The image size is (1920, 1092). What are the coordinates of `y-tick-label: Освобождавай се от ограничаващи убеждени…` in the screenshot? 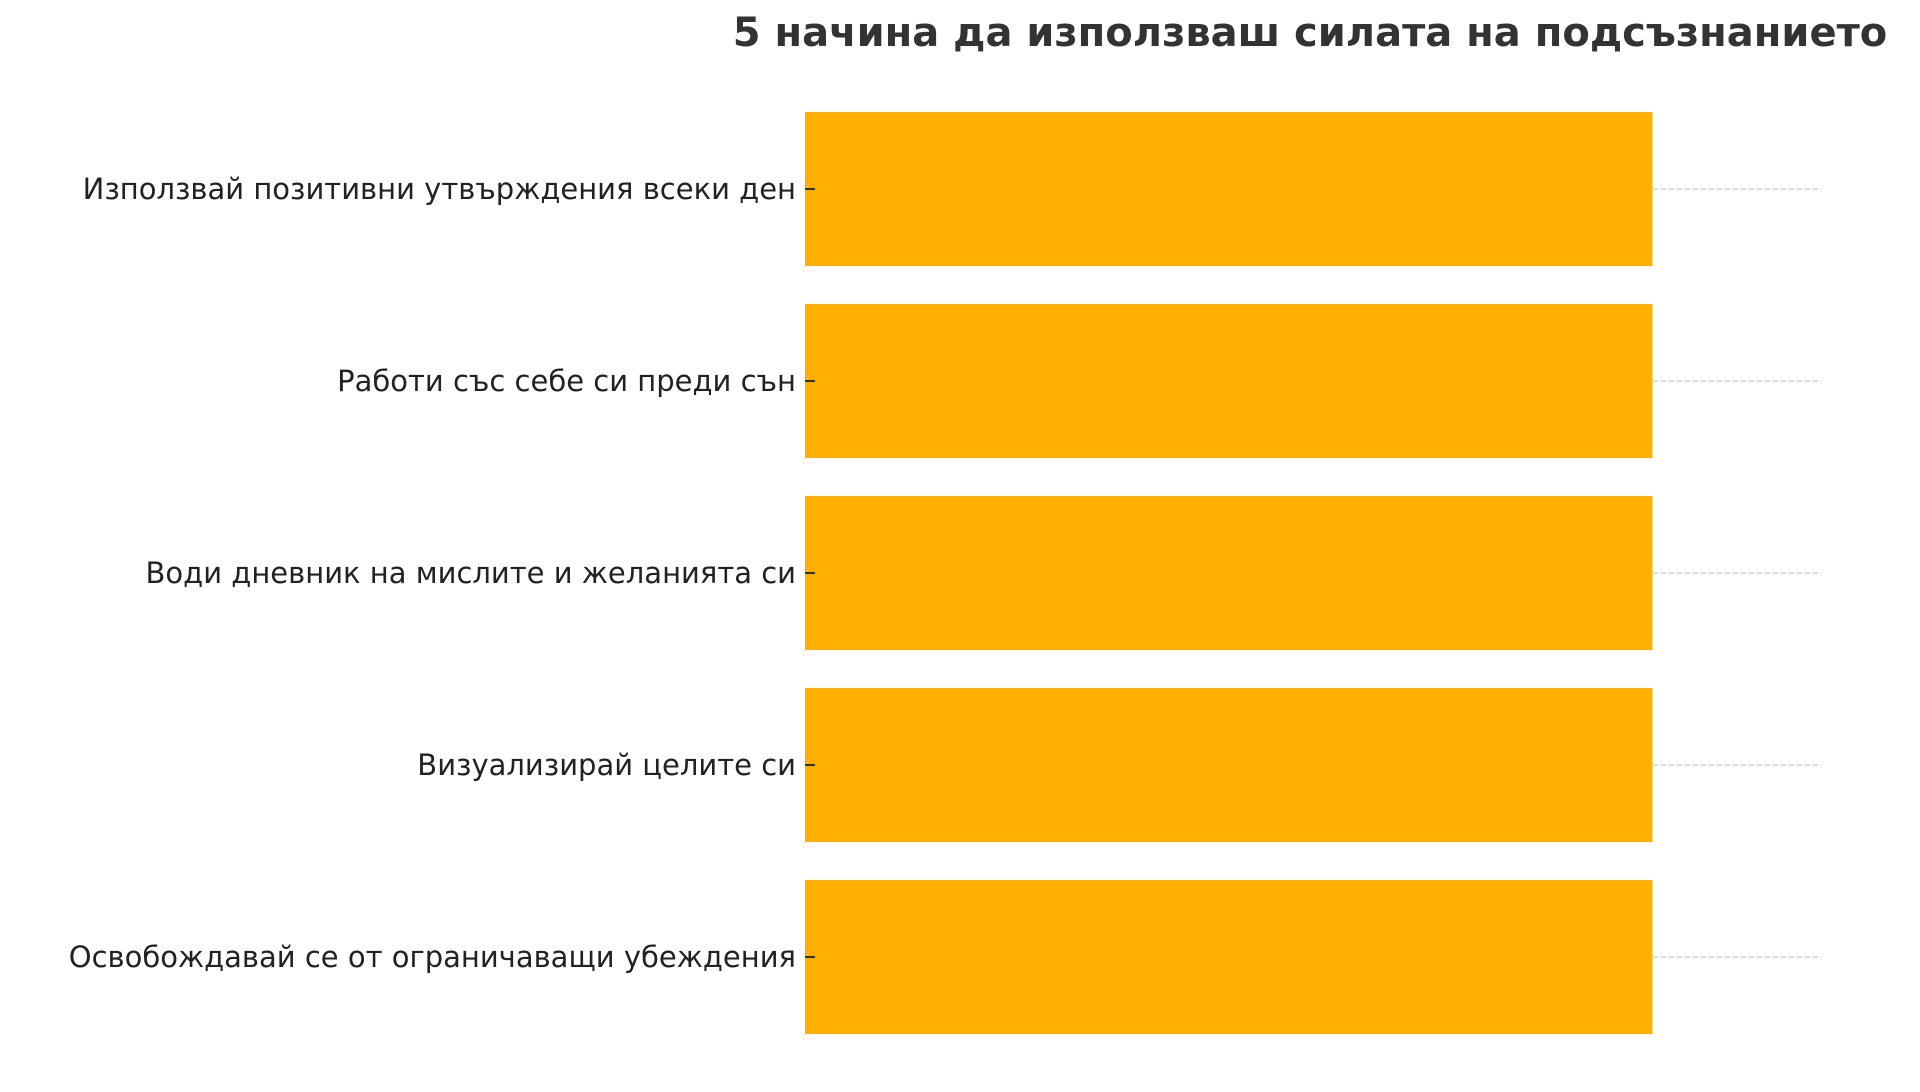 It's located at (432, 957).